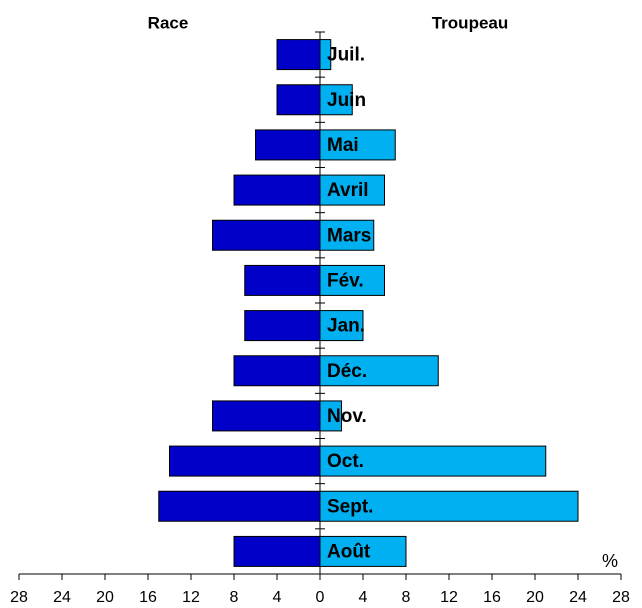  Describe the element at coordinates (347, 416) in the screenshot. I see `category-label: Nov.` at that location.